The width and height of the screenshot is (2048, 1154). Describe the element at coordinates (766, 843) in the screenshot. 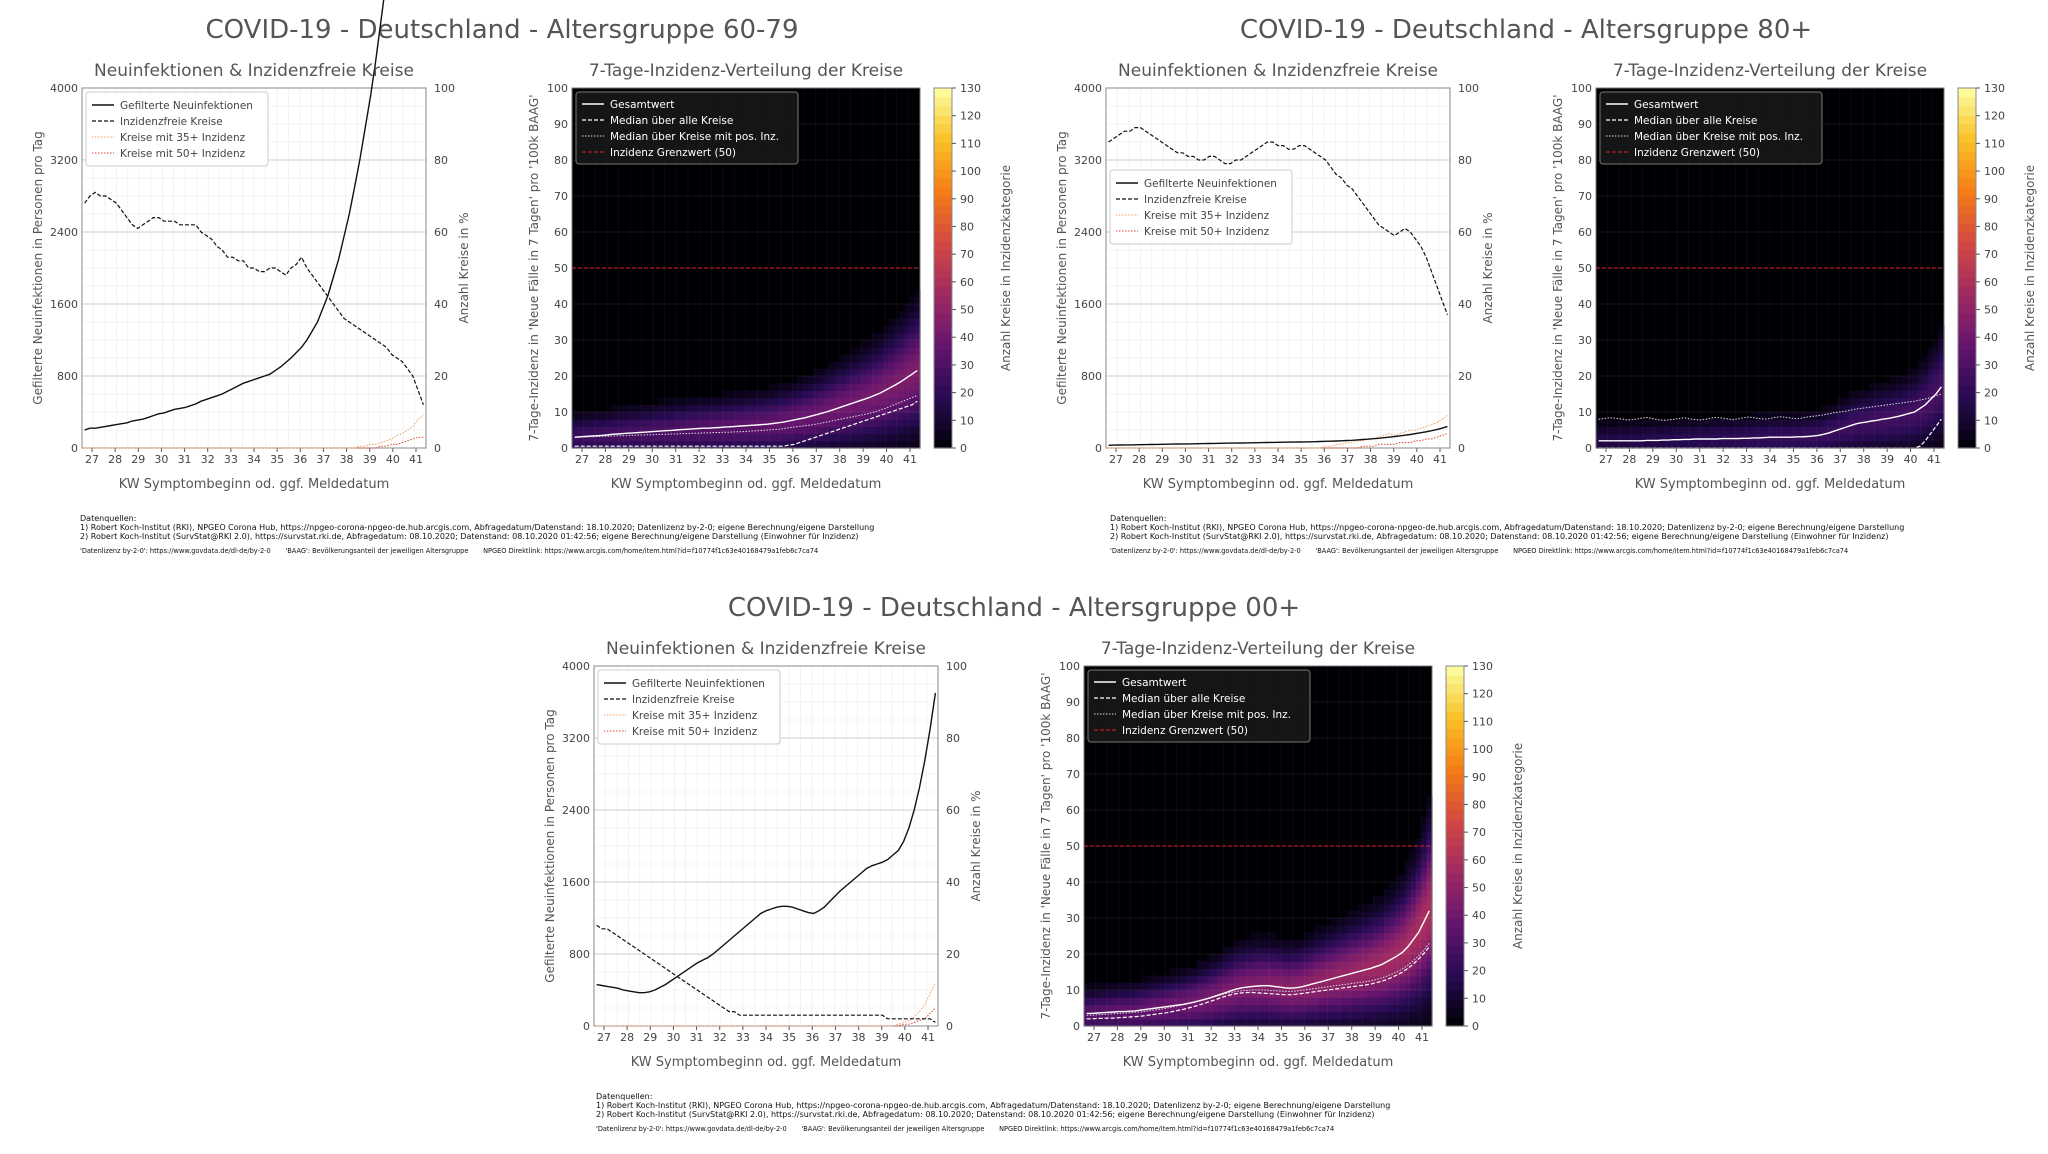

I see `series-cases` at that location.